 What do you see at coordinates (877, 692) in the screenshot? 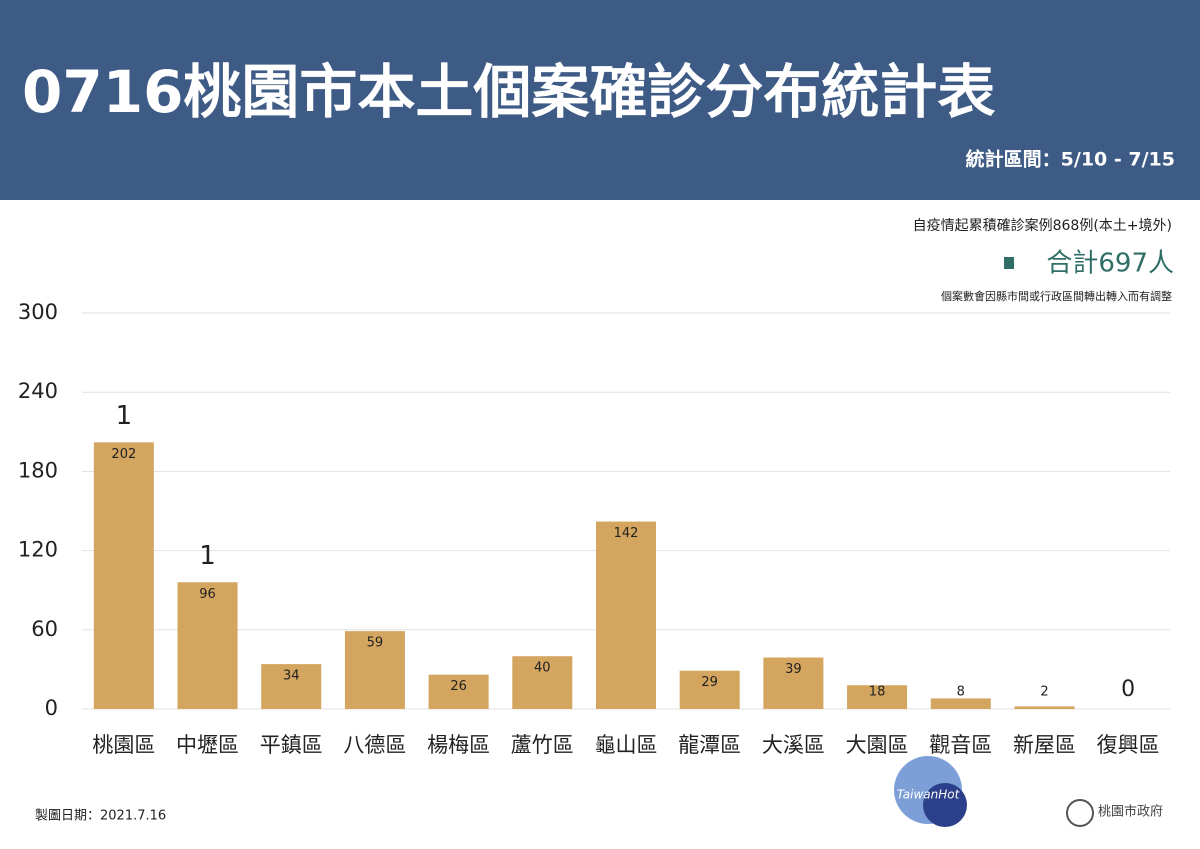
I see `value-label: 18` at bounding box center [877, 692].